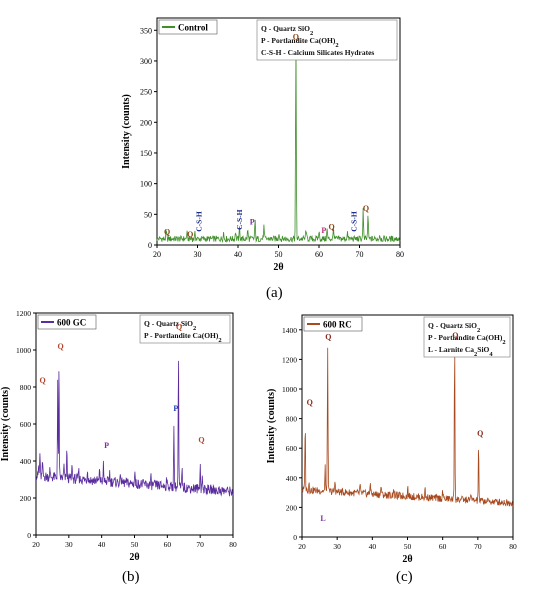 The height and width of the screenshot is (590, 550). Describe the element at coordinates (337, 325) in the screenshot. I see `legend-label: 600 RC` at that location.